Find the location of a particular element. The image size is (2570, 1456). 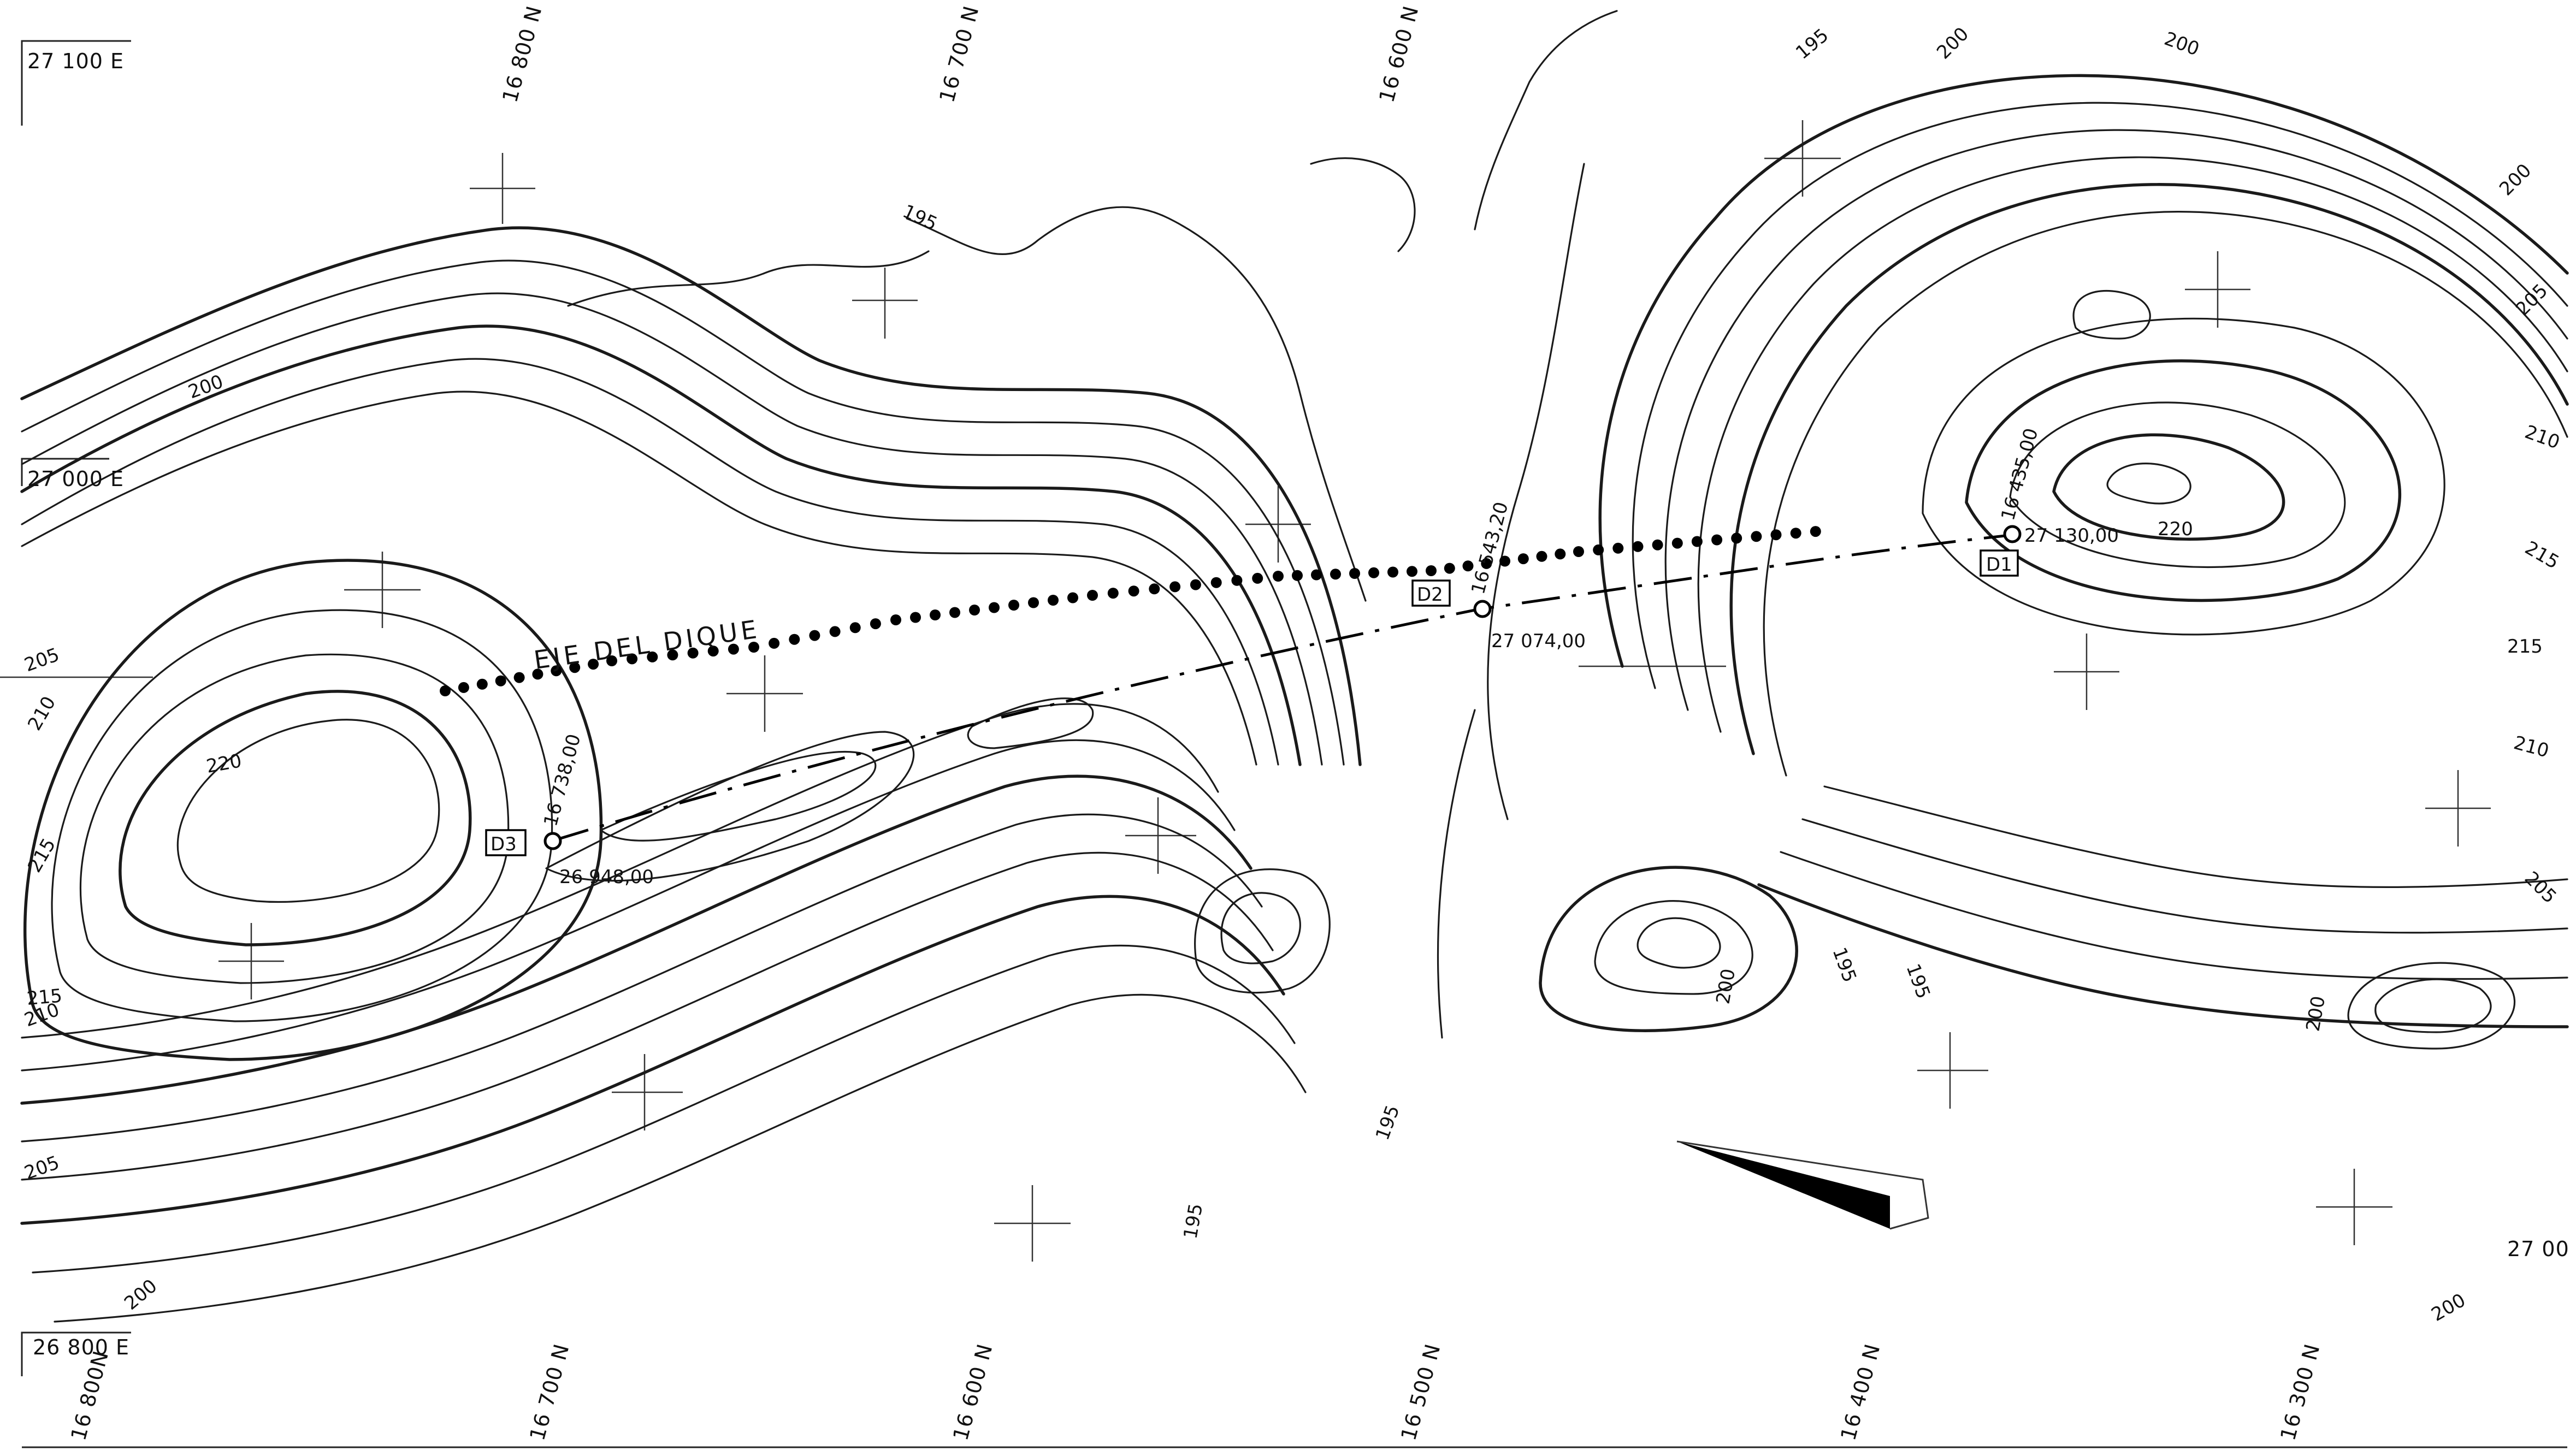

grid-label-east-4: 27 000 is located at coordinates (2538, 1249).